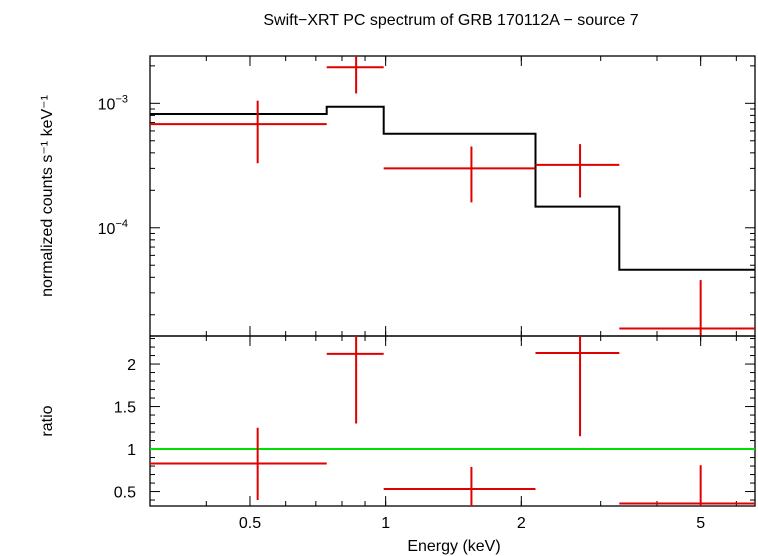 The height and width of the screenshot is (556, 758). What do you see at coordinates (47, 196) in the screenshot?
I see `spectrum-y-axis-label: normalized counts s⁻¹ keV⁻¹` at bounding box center [47, 196].